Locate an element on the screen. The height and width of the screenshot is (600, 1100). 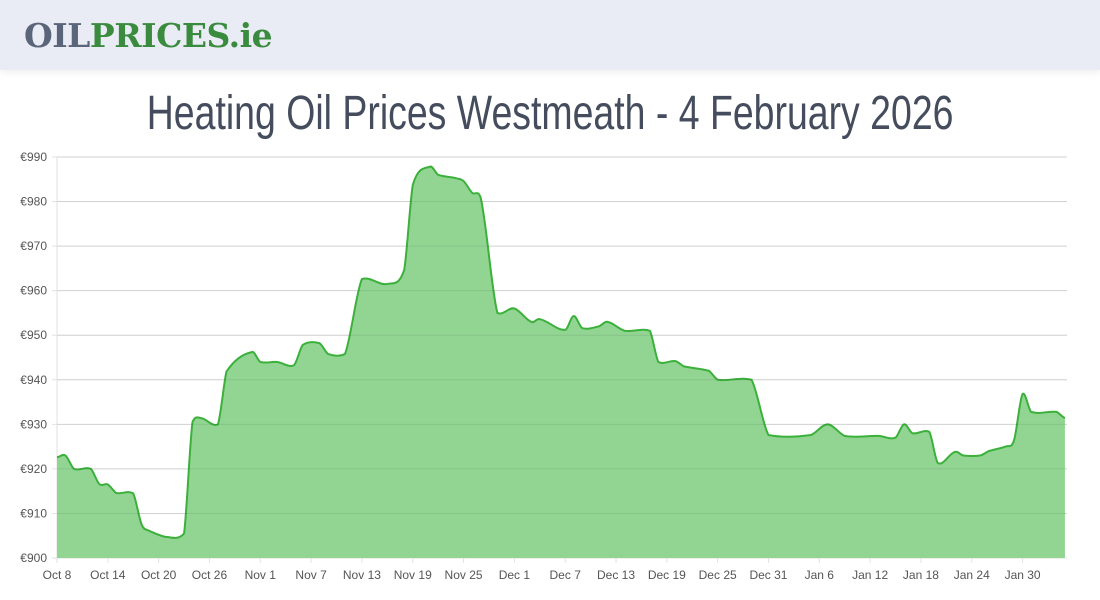
site-logo: OILPRICES.ie is located at coordinates (148, 35).